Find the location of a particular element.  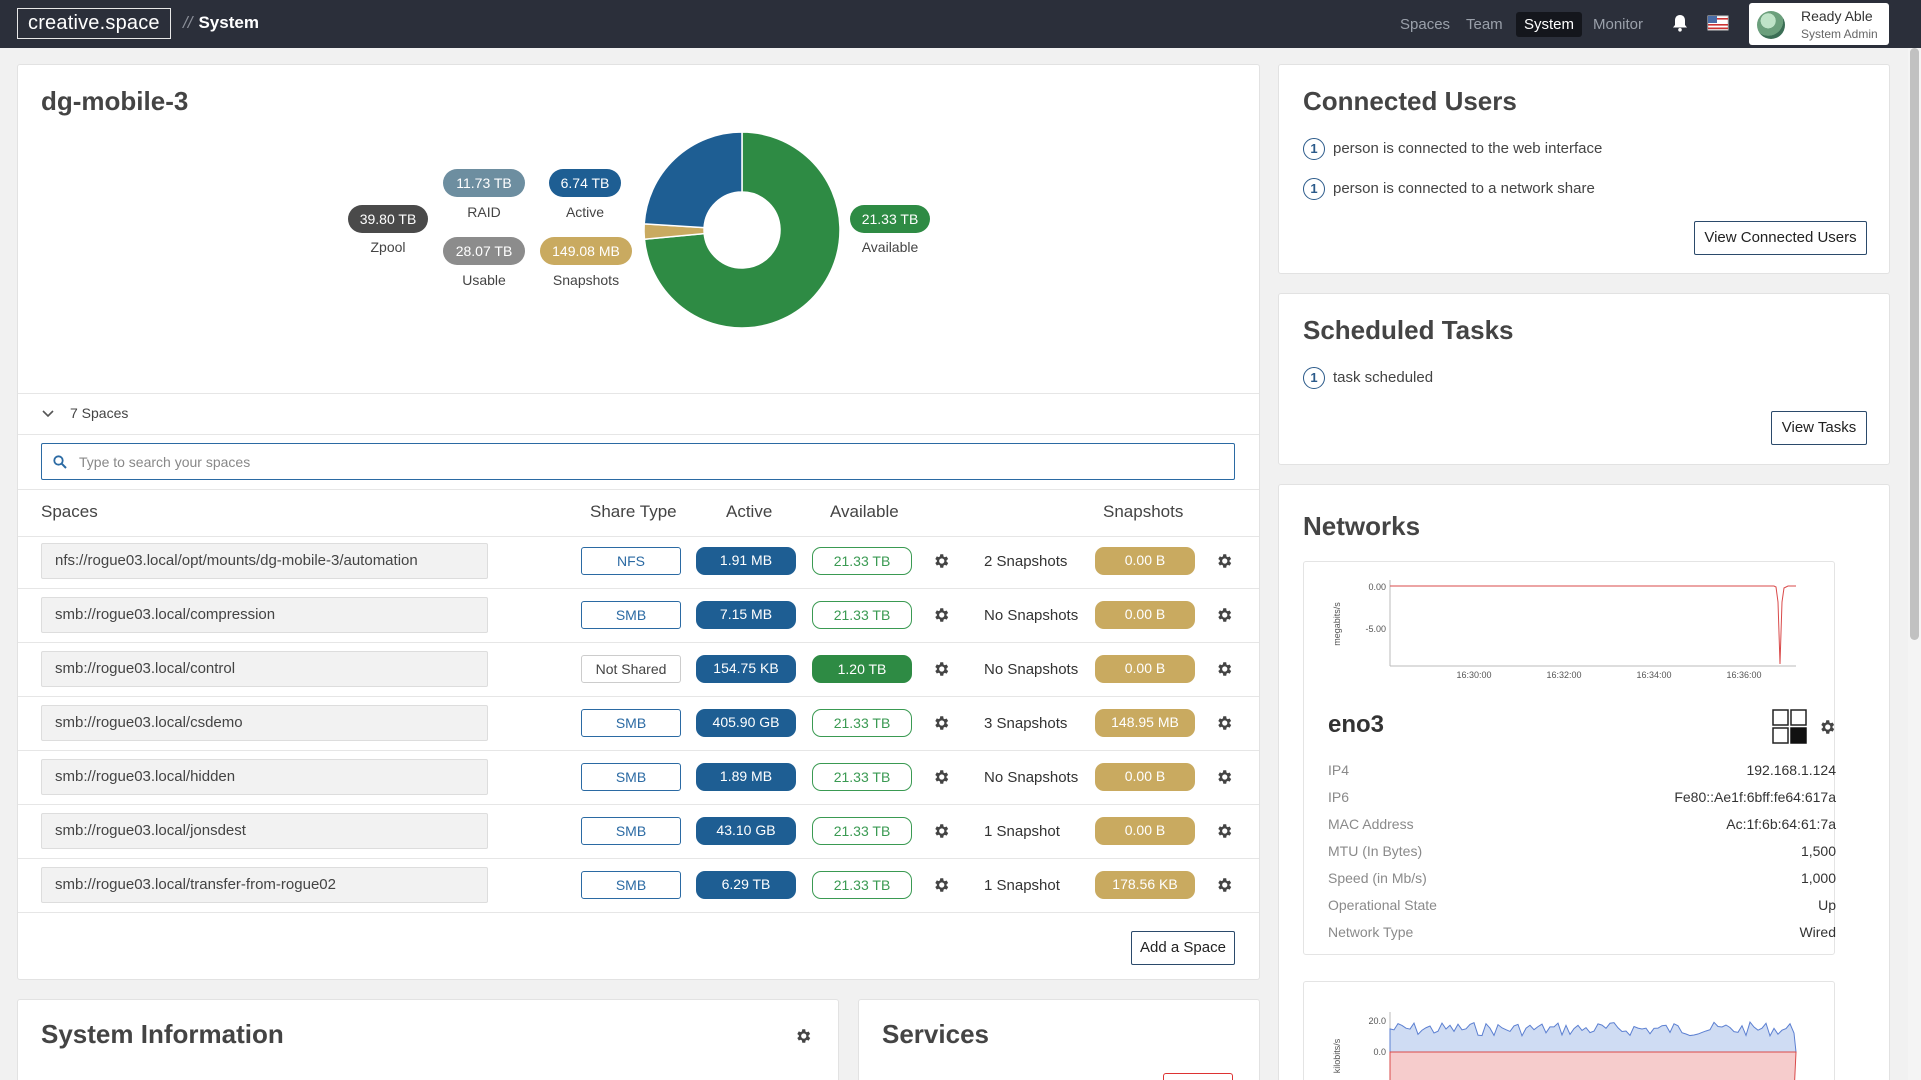

logo: creative.space is located at coordinates (94, 23).